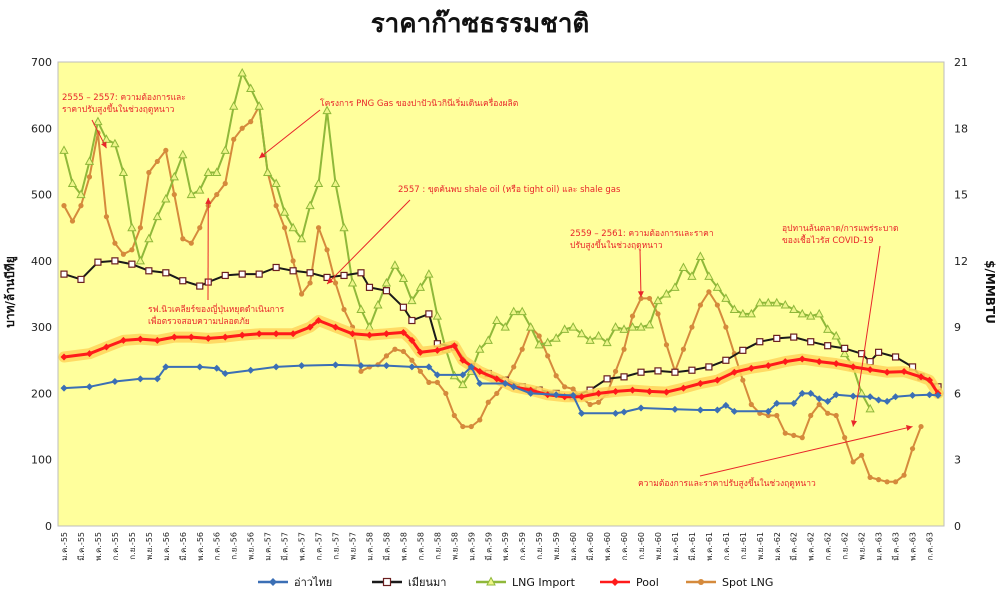 This screenshot has width=1000, height=594. I want to click on chart-title: ราคาก๊าซธรรมชาติ, so click(480, 24).